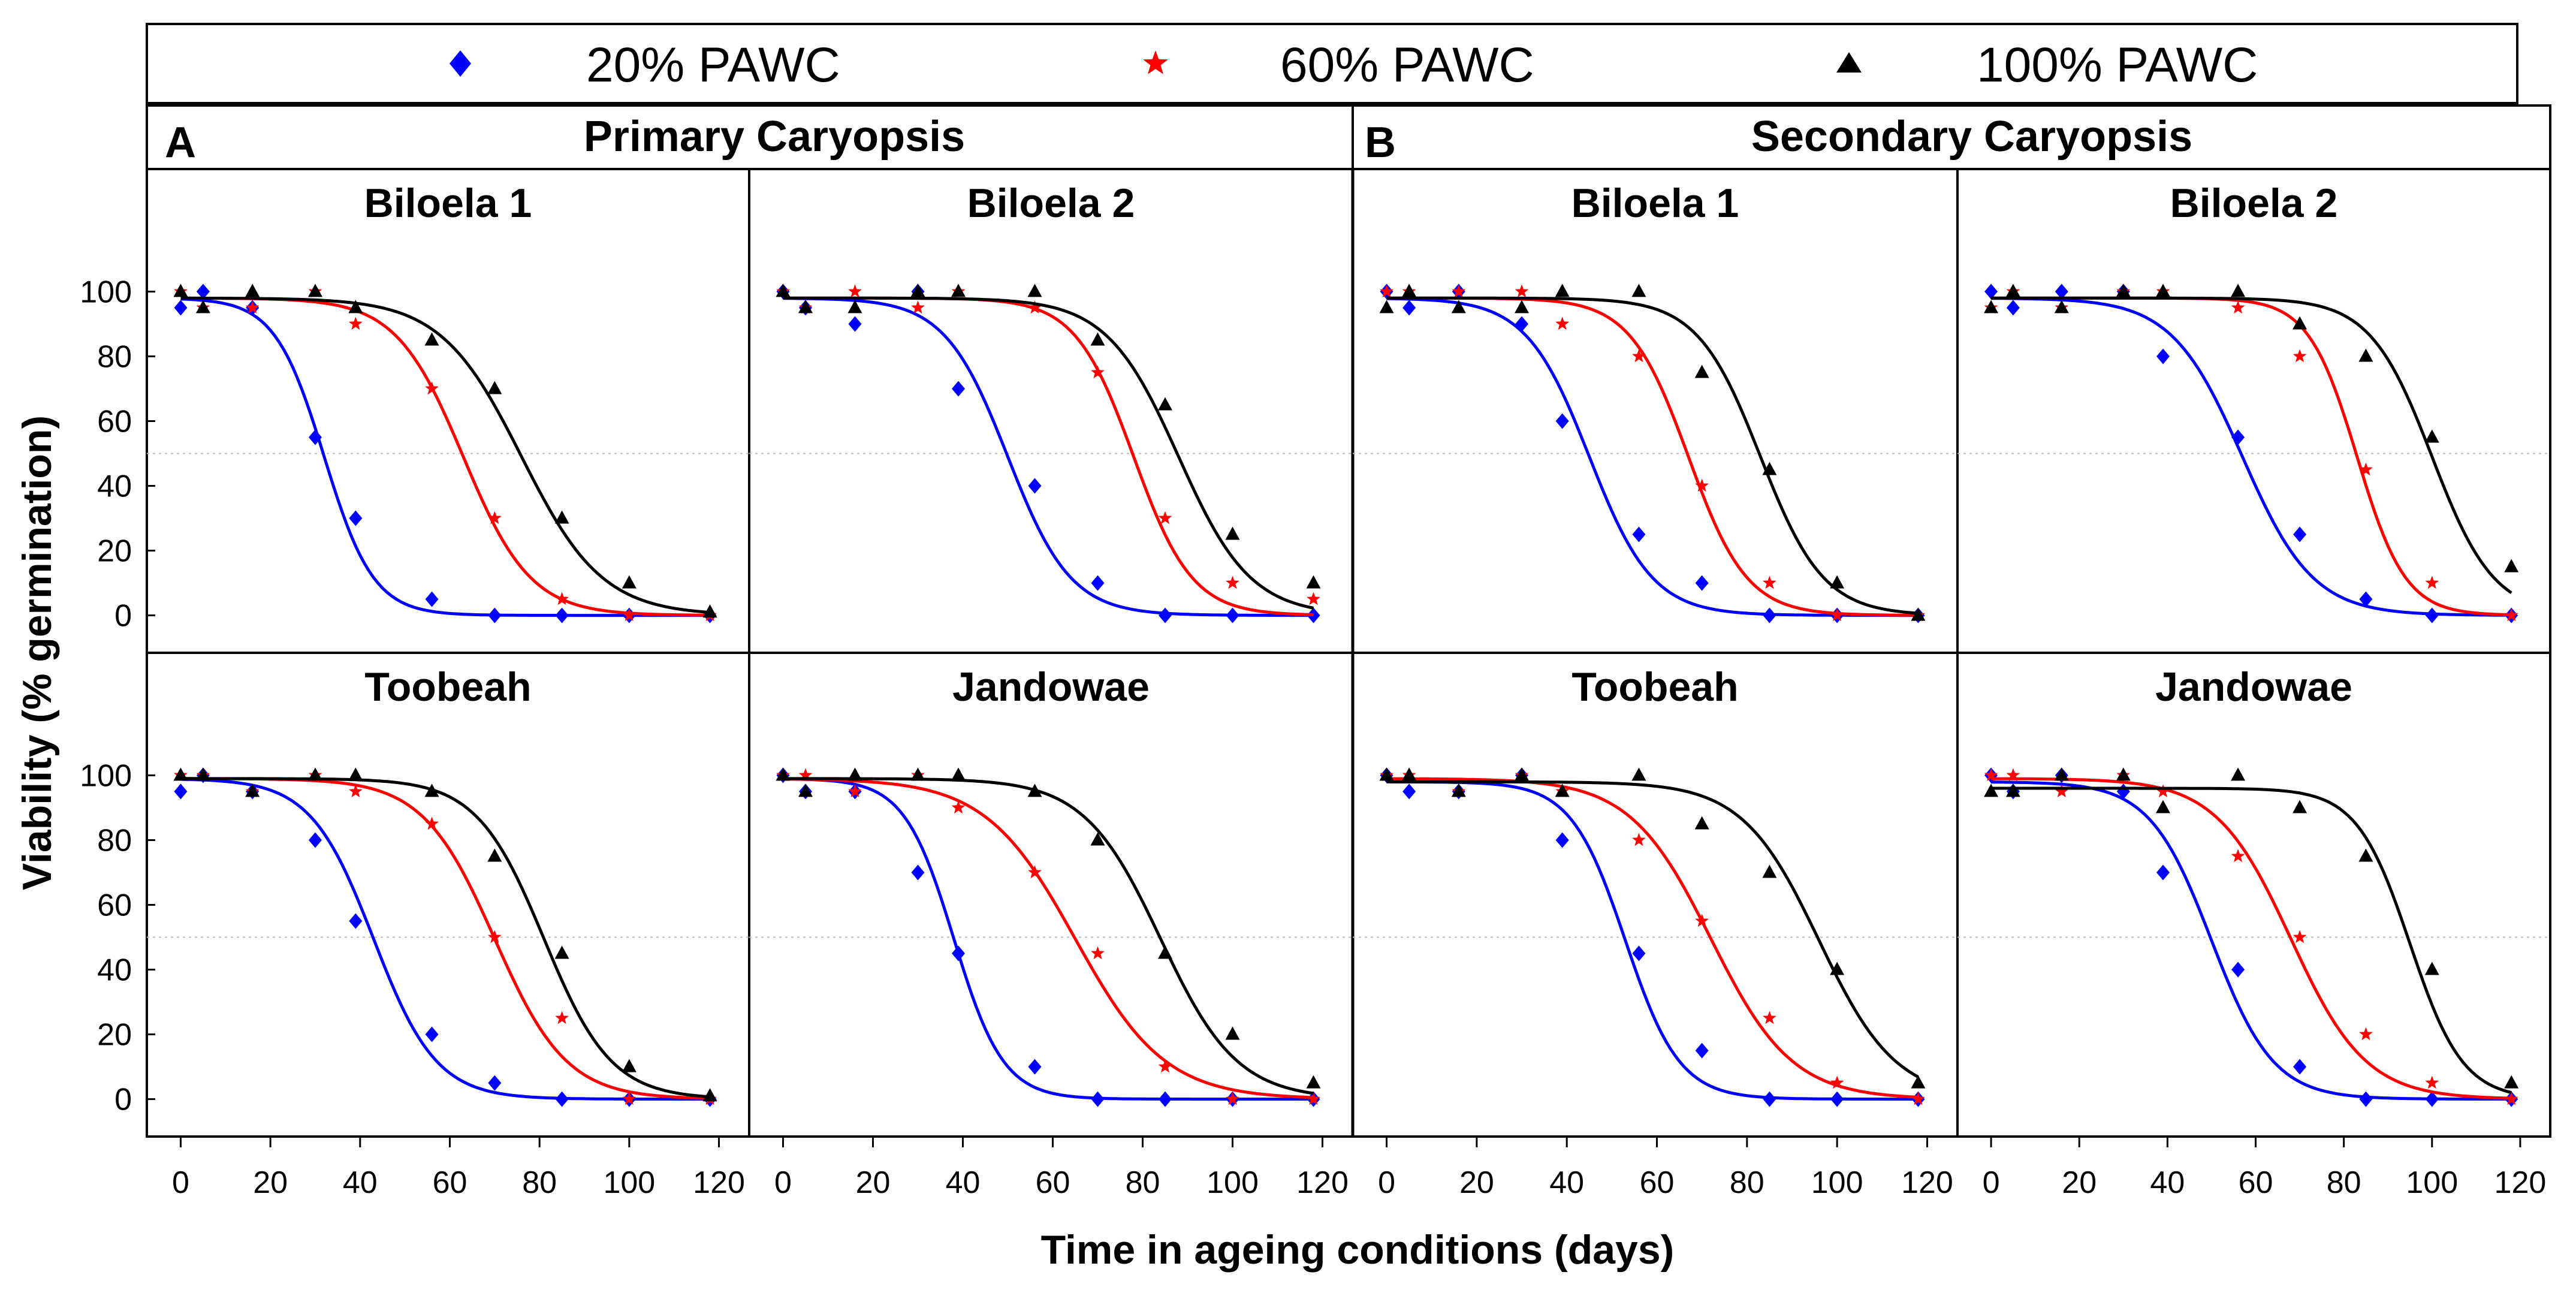  I want to click on panel-primary-jandowae: Jandowae, so click(1051, 886).